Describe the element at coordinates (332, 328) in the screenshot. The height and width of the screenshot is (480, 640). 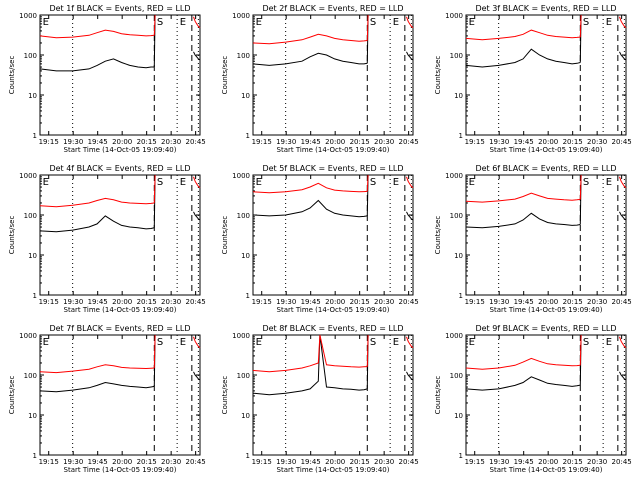
I see `panel-title: Det 8f BLACK = Events, RED = LLD` at that location.